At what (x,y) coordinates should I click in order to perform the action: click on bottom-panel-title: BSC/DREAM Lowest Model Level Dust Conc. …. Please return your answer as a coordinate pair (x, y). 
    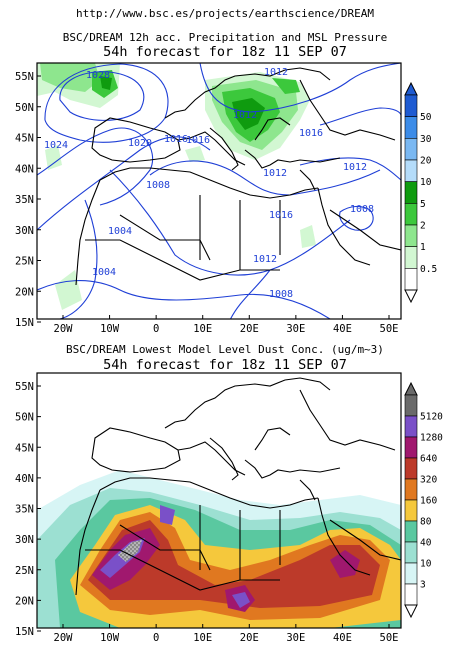
    Looking at the image, I should click on (225, 349).